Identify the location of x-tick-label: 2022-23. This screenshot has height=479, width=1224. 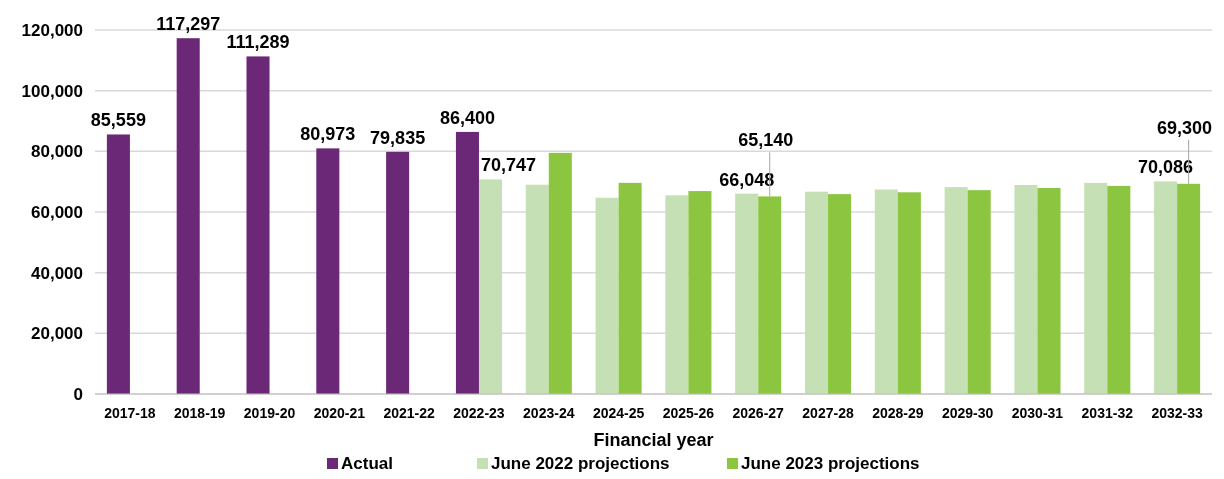
(479, 413).